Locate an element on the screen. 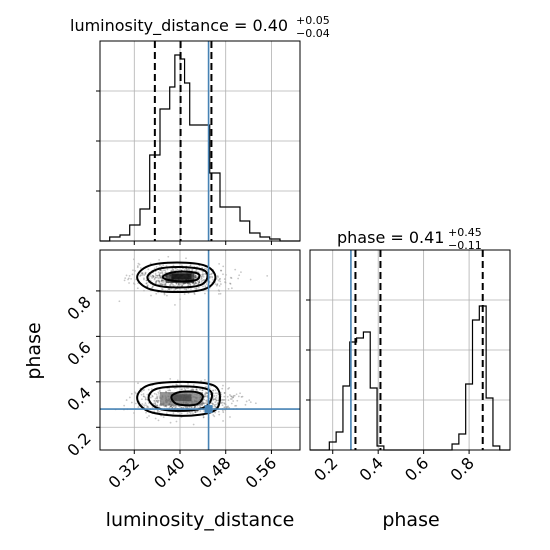 Image resolution: width=550 pixels, height=550 pixels. title-phase: phase = 0.41 is located at coordinates (390, 237).